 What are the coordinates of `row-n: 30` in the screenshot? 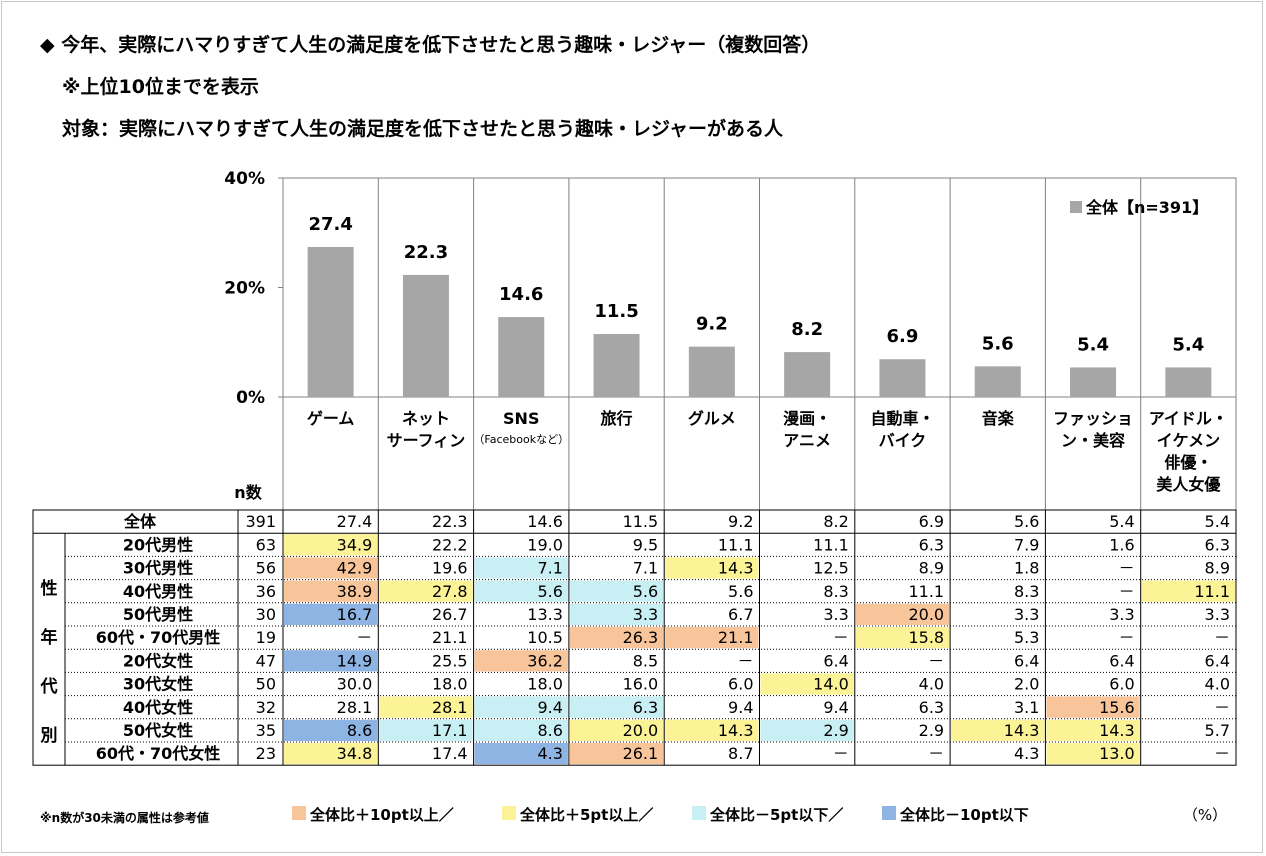 It's located at (266, 614).